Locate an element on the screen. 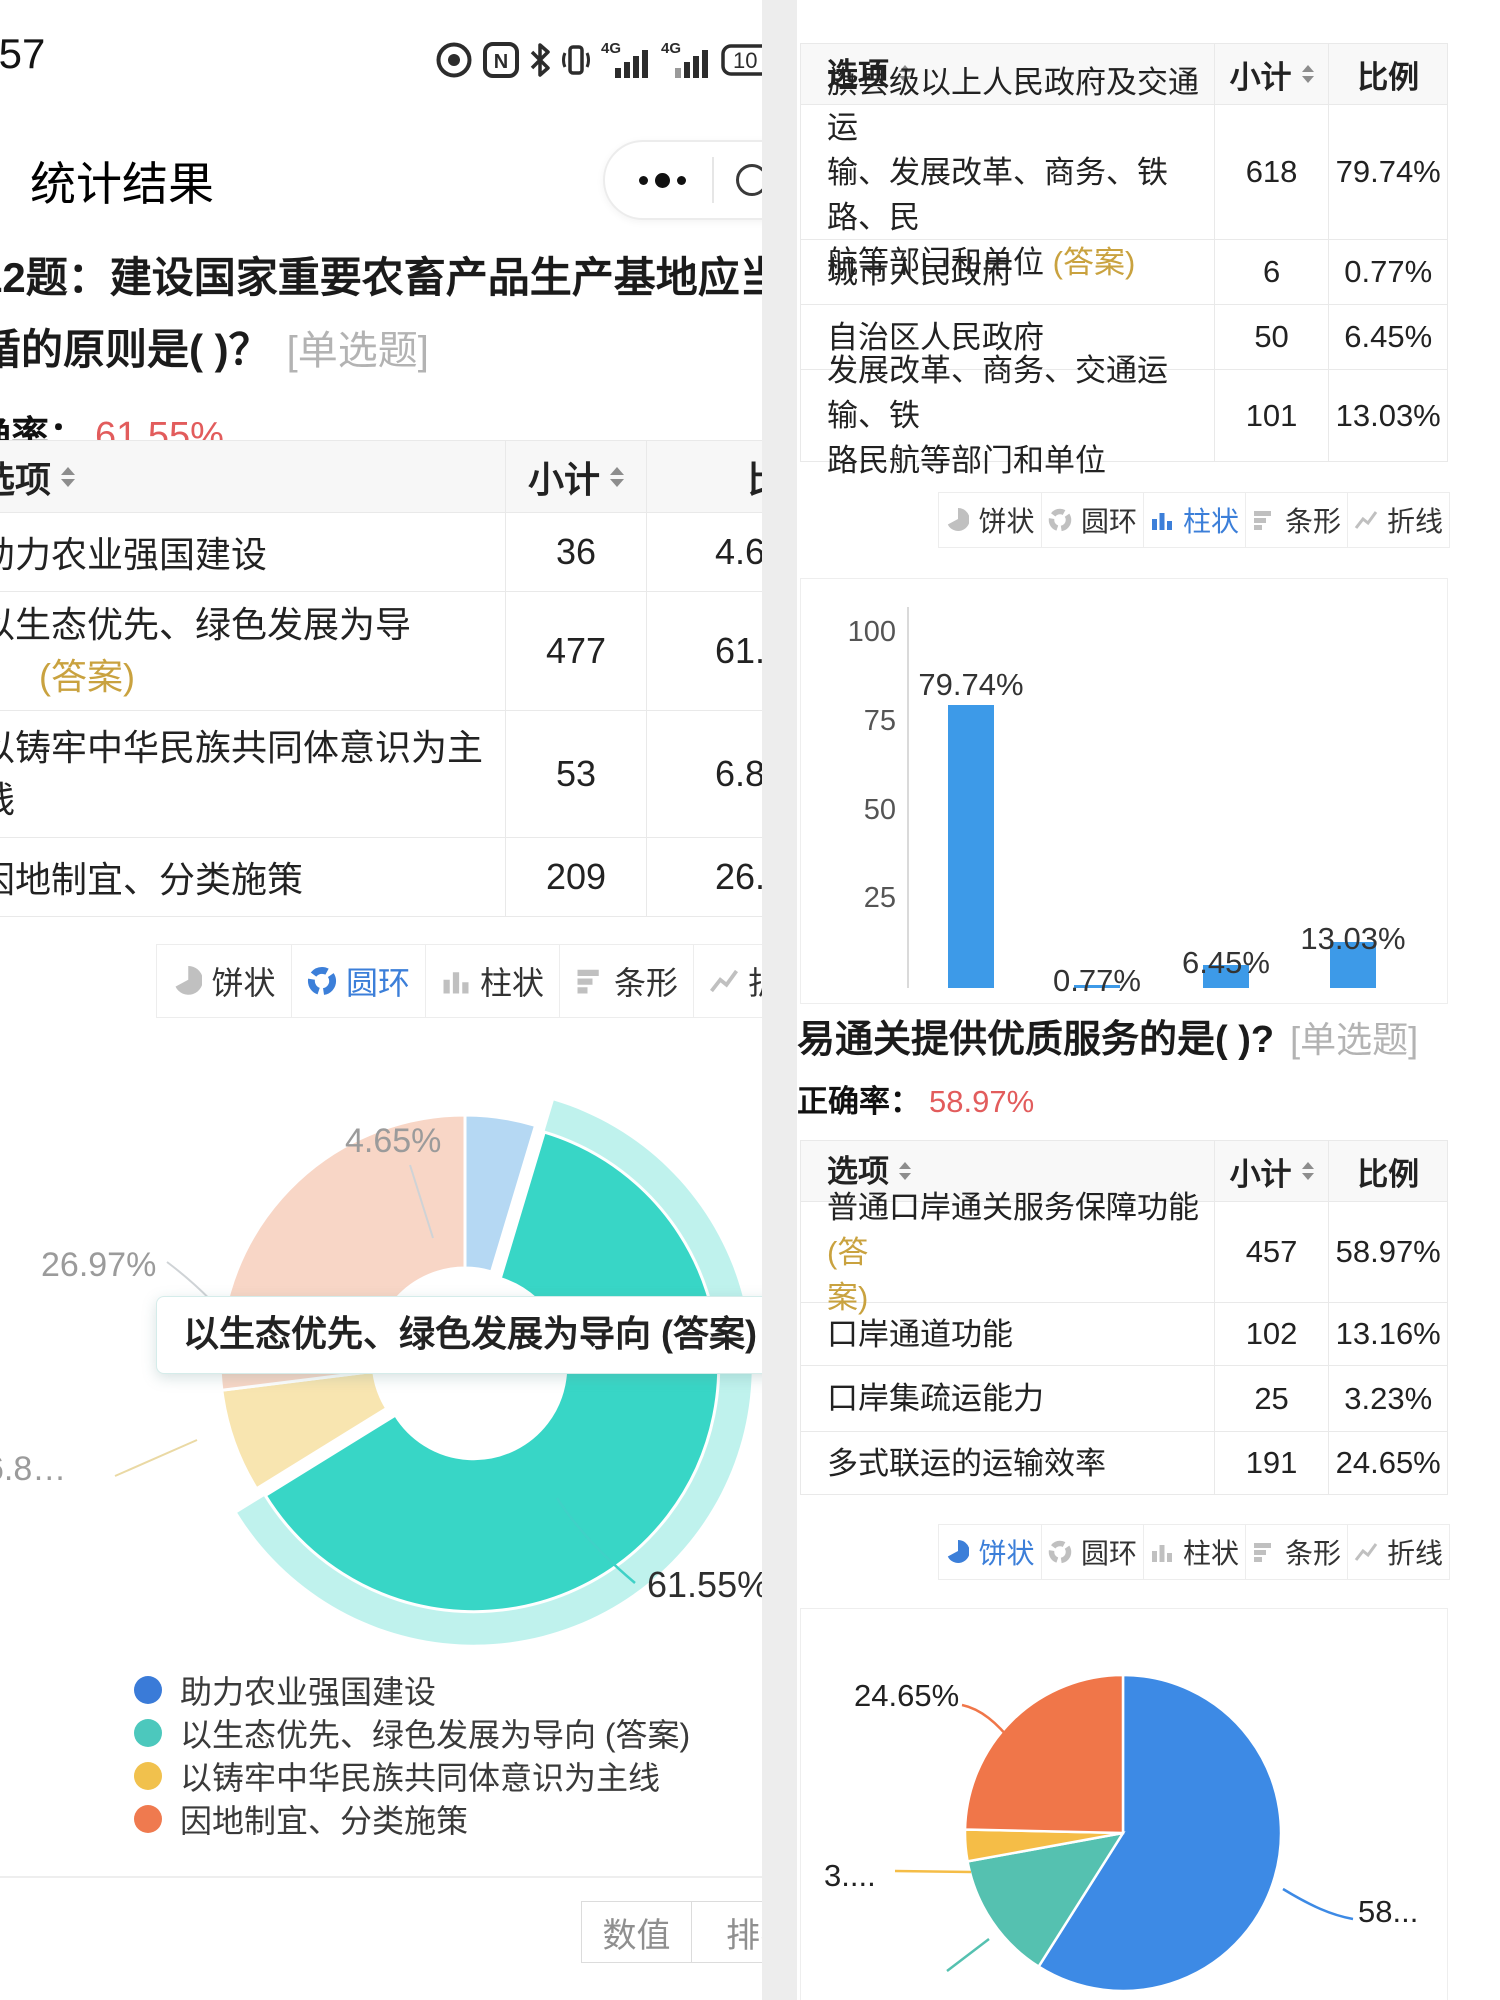 This screenshot has height=2000, width=1500. svg-text: 4G is located at coordinates (671, 48).